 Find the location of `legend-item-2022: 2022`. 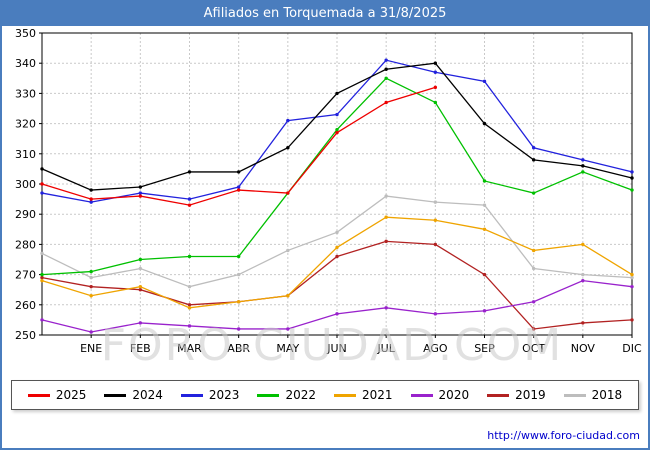

legend-item-2022: 2022 is located at coordinates (286, 395).